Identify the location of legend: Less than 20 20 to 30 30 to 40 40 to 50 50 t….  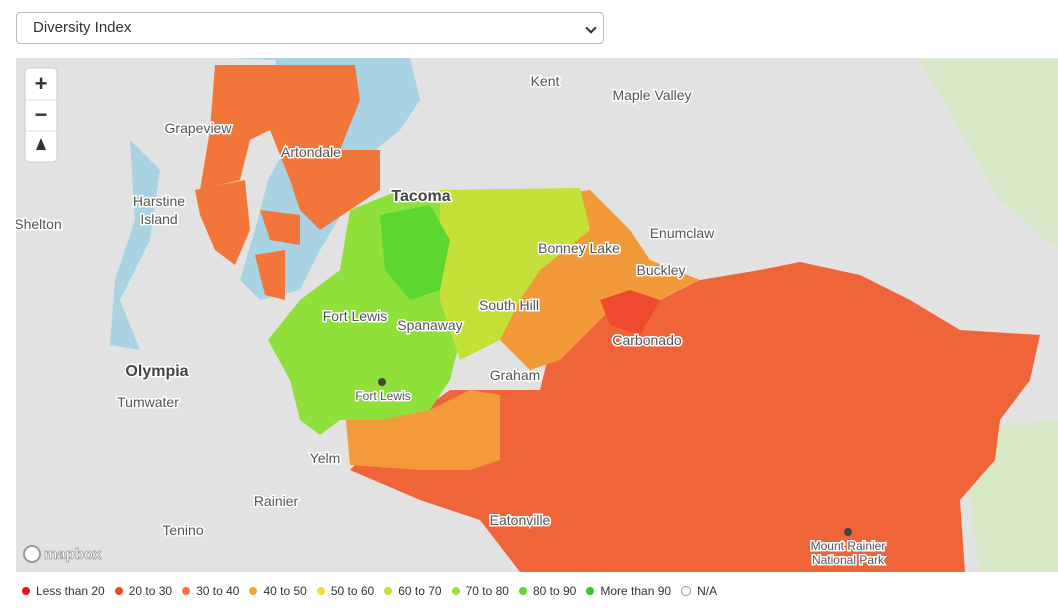
(374, 591).